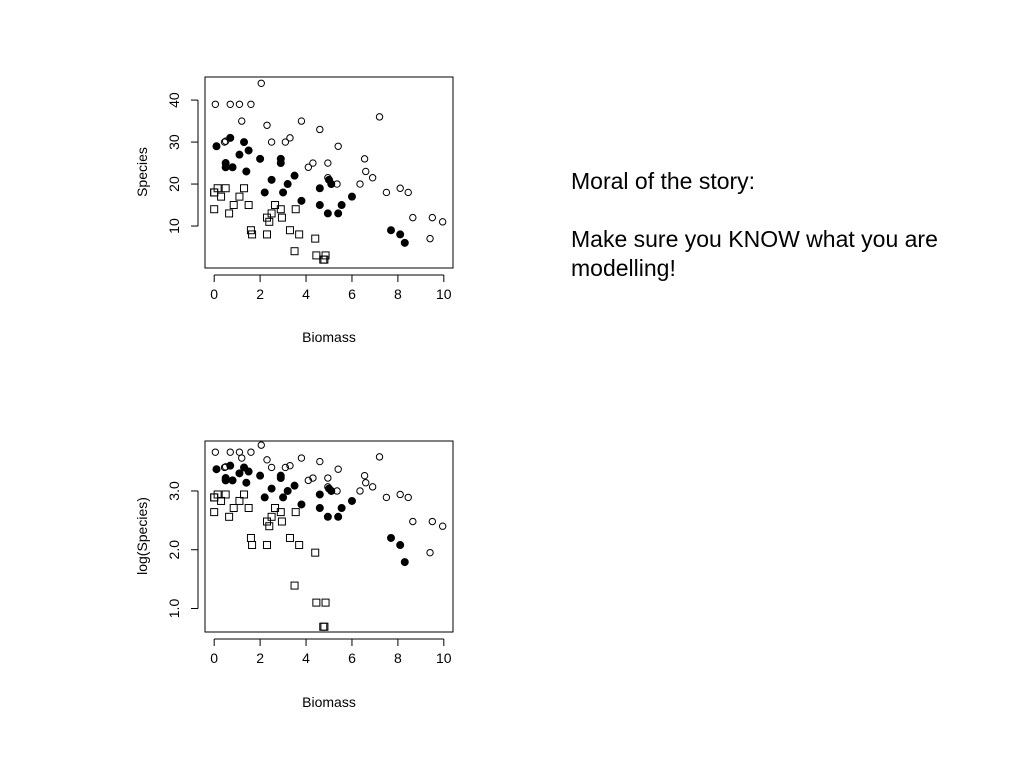 The image size is (1024, 768). What do you see at coordinates (306, 658) in the screenshot?
I see `x-tick-label: 4` at bounding box center [306, 658].